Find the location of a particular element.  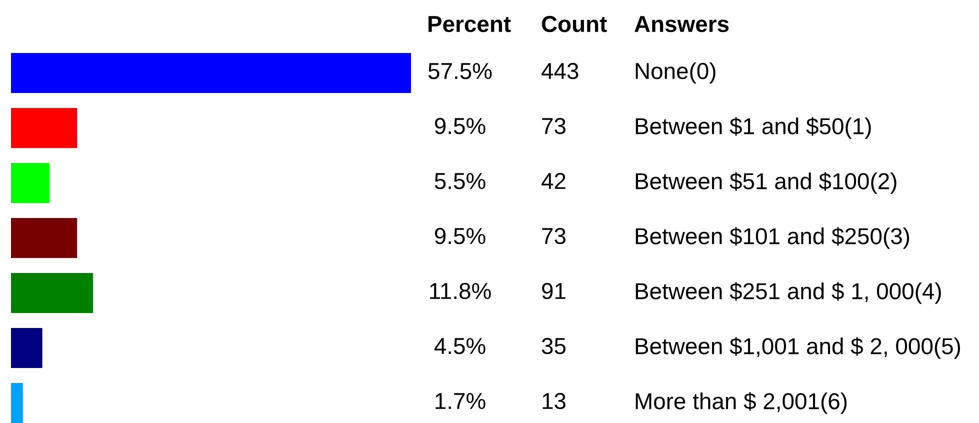

text: Percent is located at coordinates (469, 24).